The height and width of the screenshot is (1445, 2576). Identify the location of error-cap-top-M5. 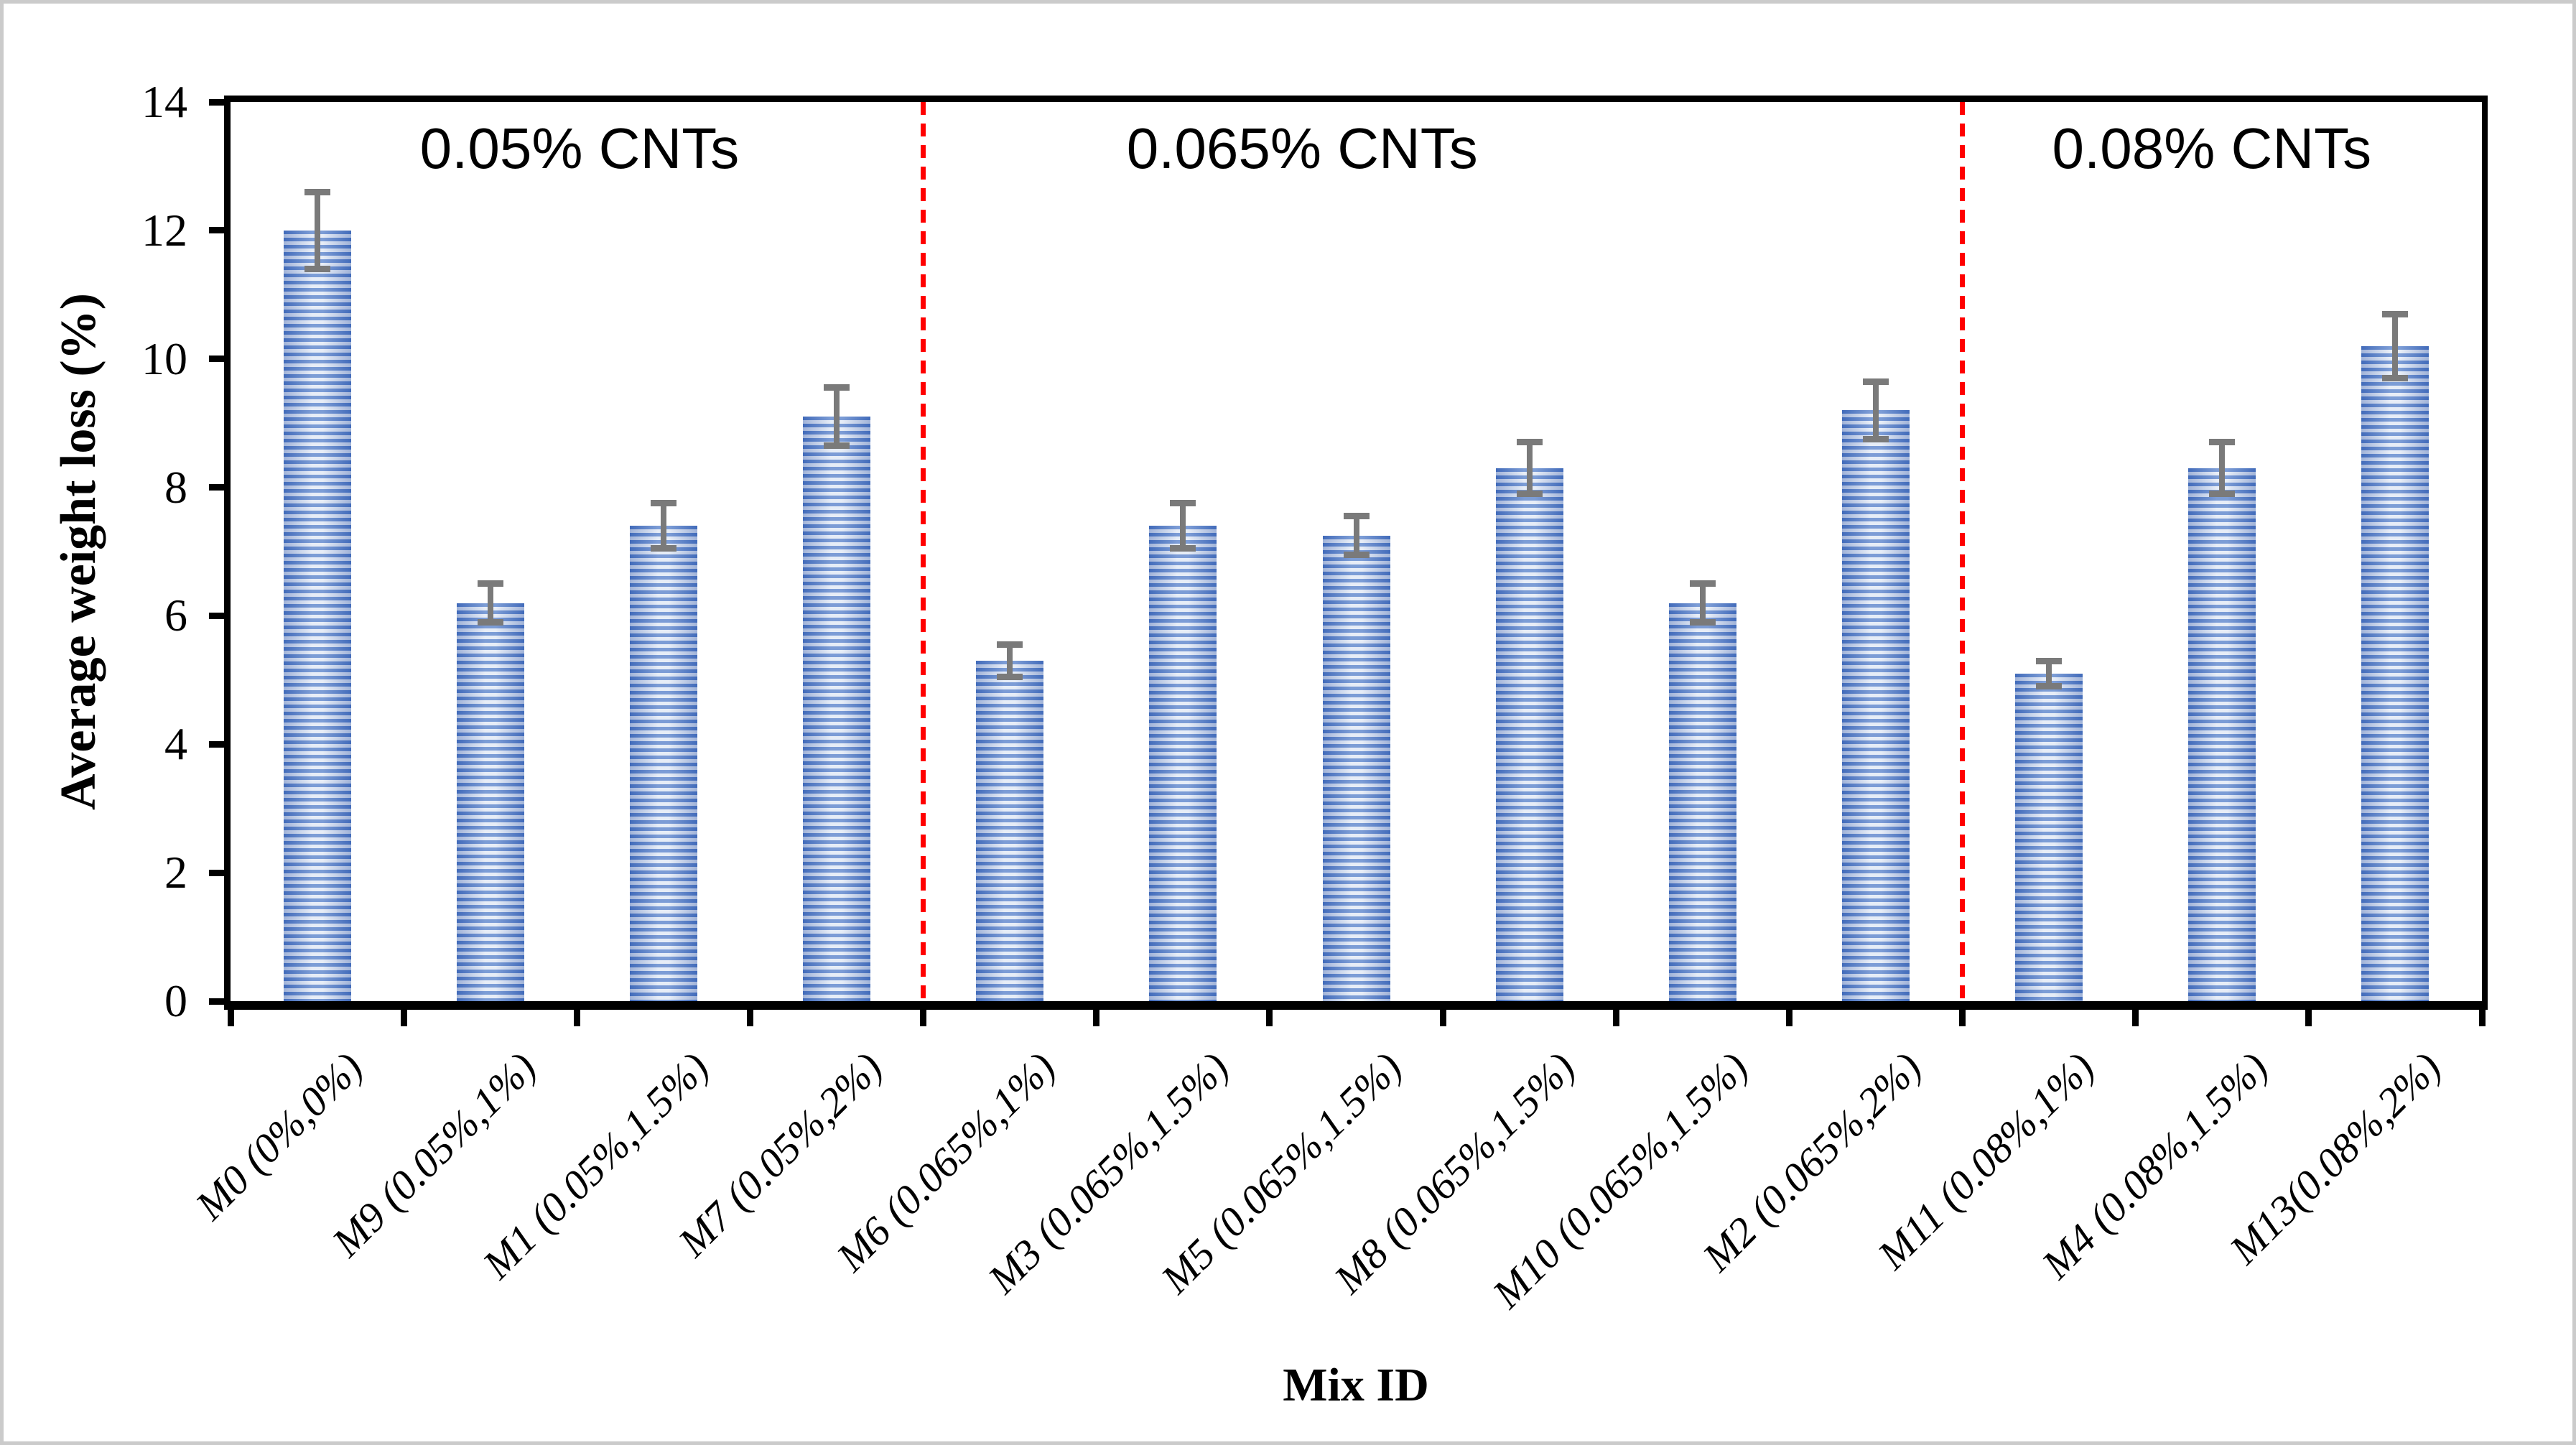
(1356, 516).